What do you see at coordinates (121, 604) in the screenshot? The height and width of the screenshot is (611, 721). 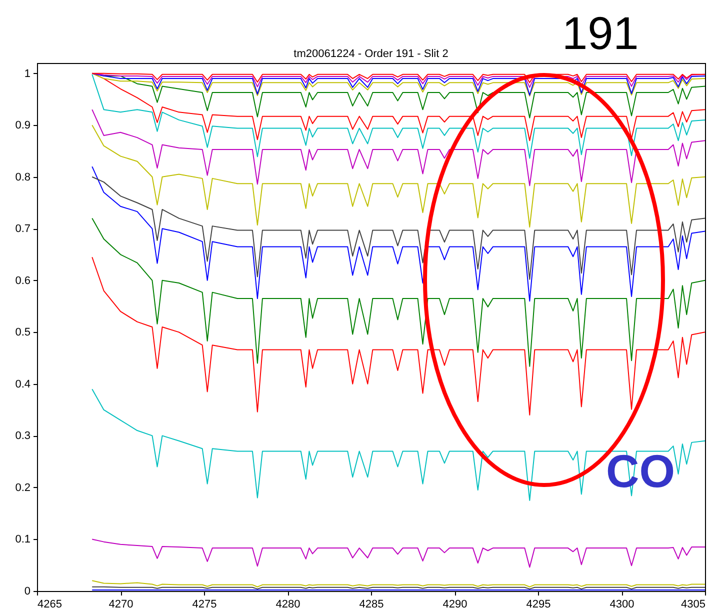 I see `x-tick-label: 4270` at bounding box center [121, 604].